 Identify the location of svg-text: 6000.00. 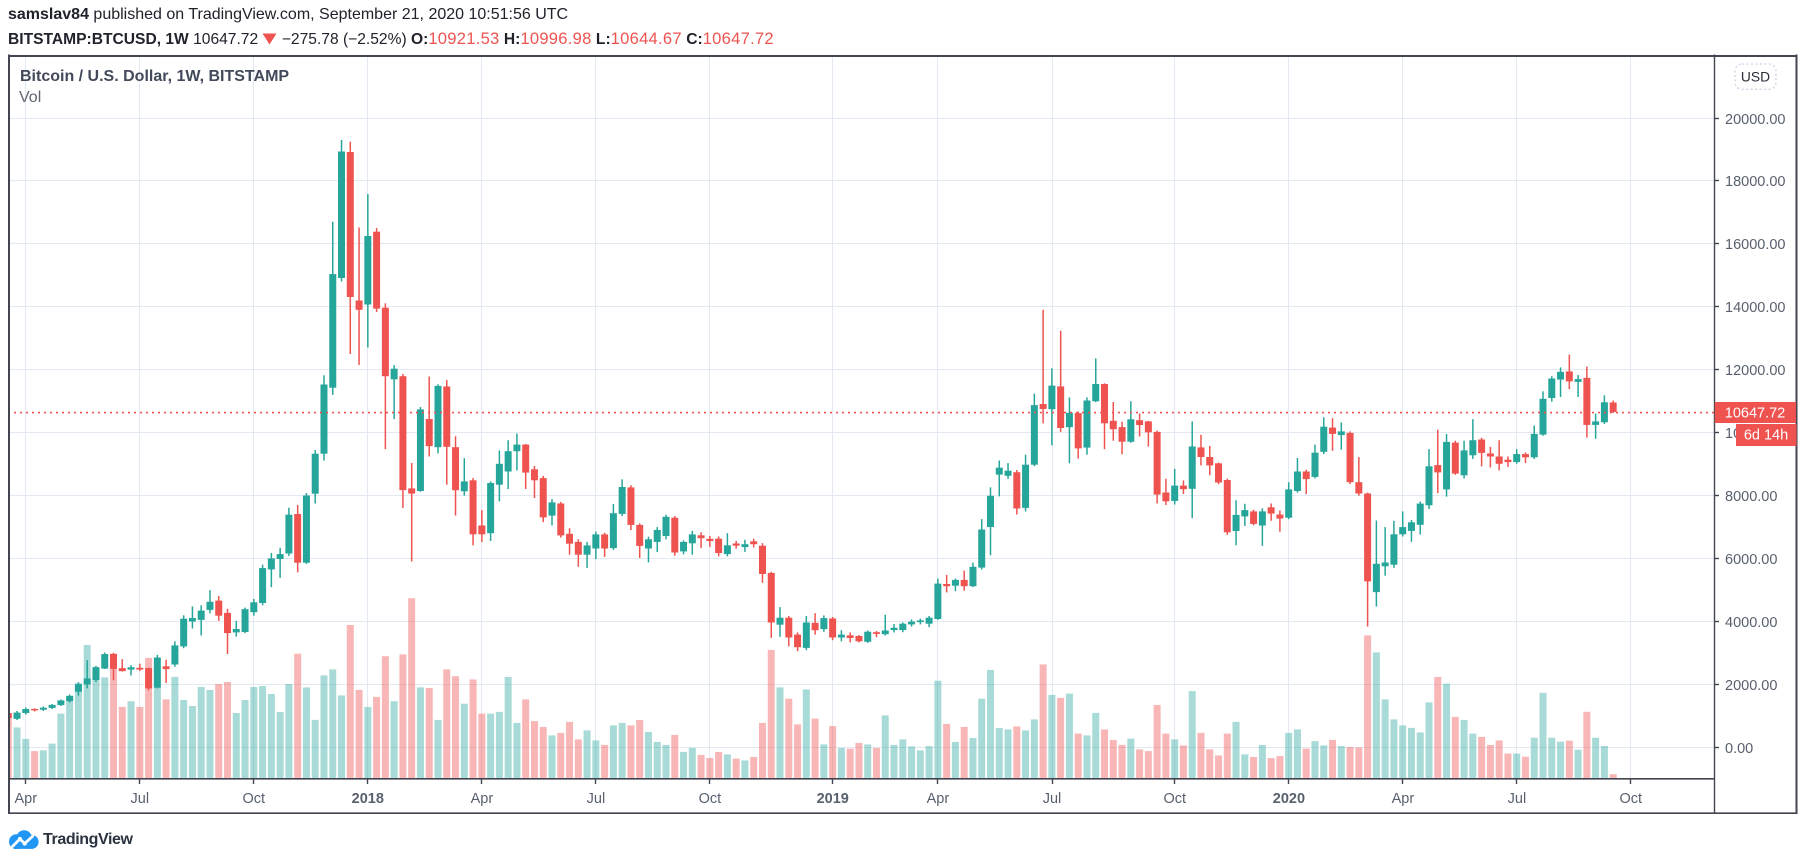
(1751, 560).